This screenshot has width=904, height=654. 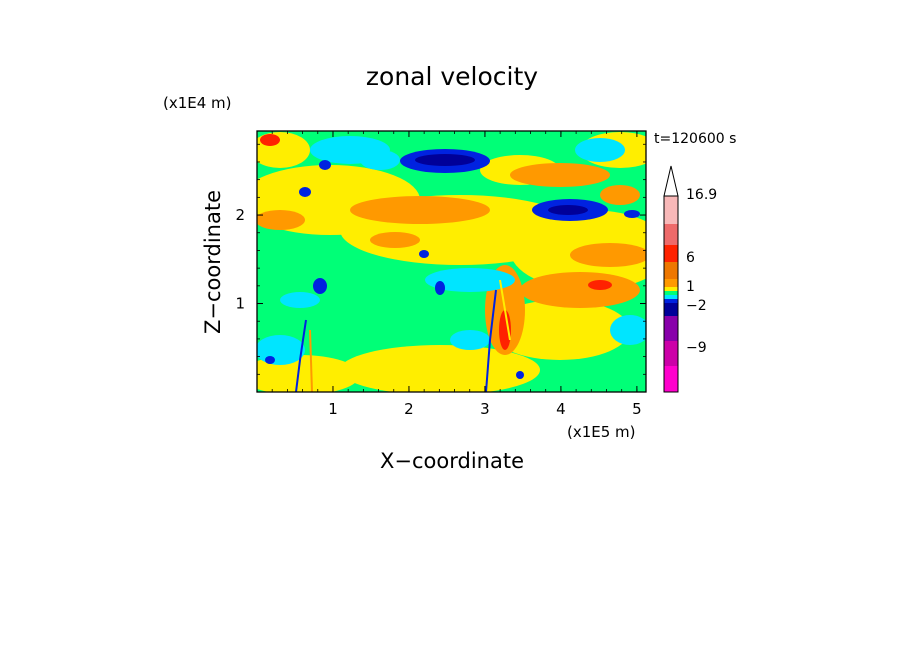 I want to click on colorbar-label: 16.9, so click(x=701, y=195).